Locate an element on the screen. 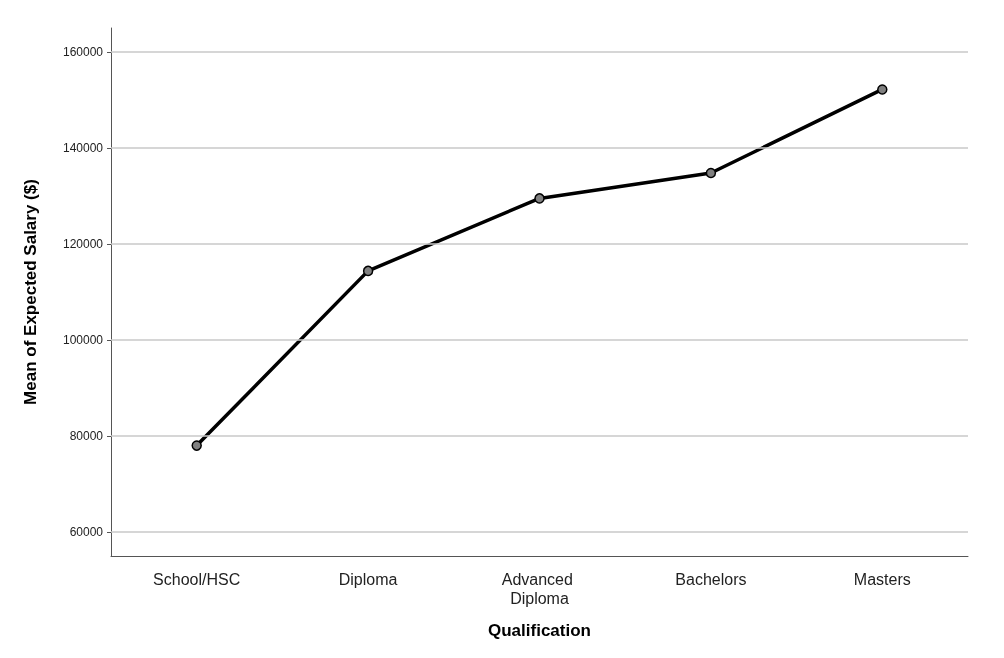 Image resolution: width=1004 pixels, height=658 pixels. x-axis-title: Qualification is located at coordinates (539, 630).